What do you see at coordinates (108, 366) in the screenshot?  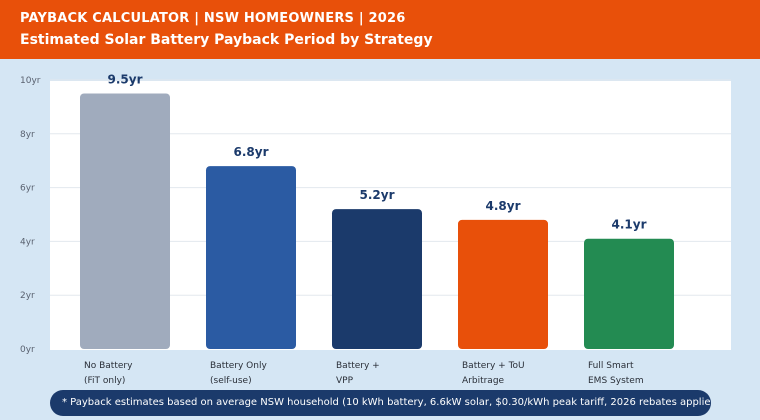 I see `x-tick-label: No Battery` at bounding box center [108, 366].